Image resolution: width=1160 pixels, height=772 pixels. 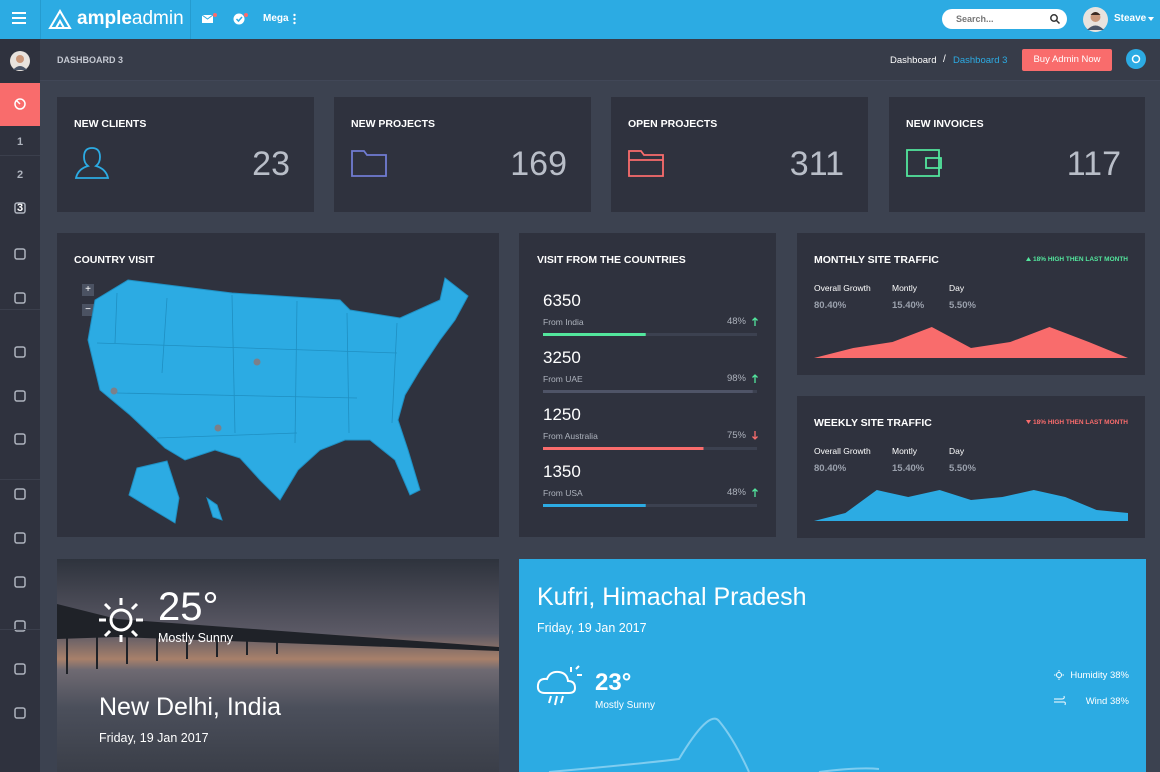 I want to click on mail-icon, so click(x=209, y=19).